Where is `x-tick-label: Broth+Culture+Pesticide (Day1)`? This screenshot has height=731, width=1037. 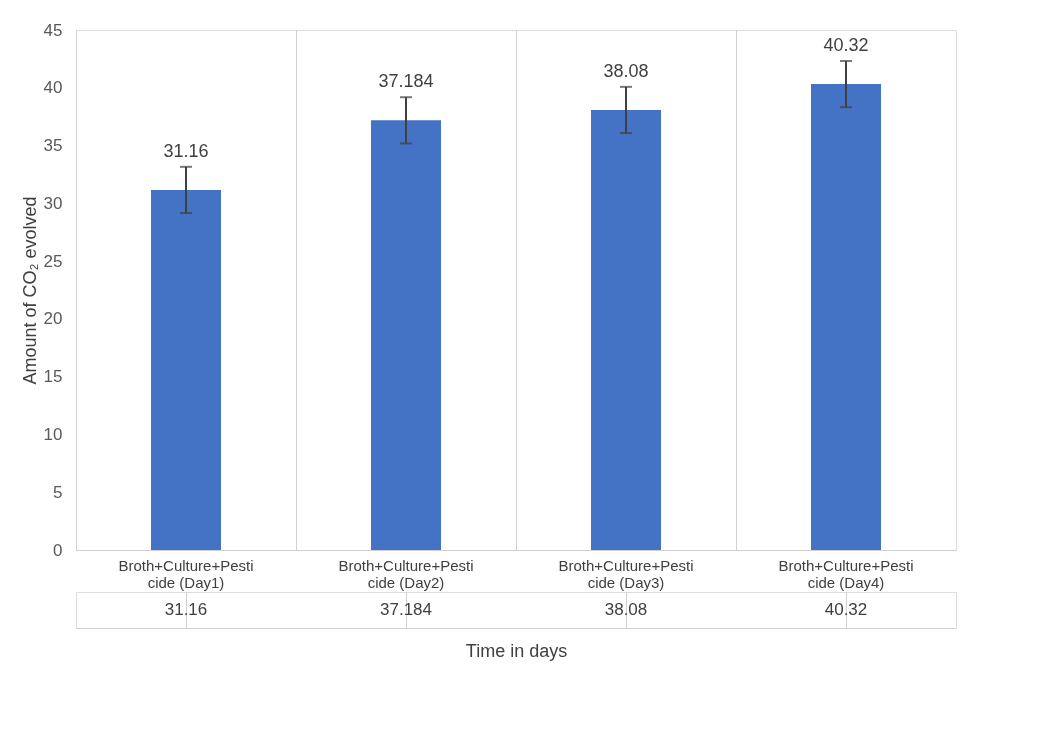
x-tick-label: Broth+Culture+Pesticide (Day1) is located at coordinates (186, 573).